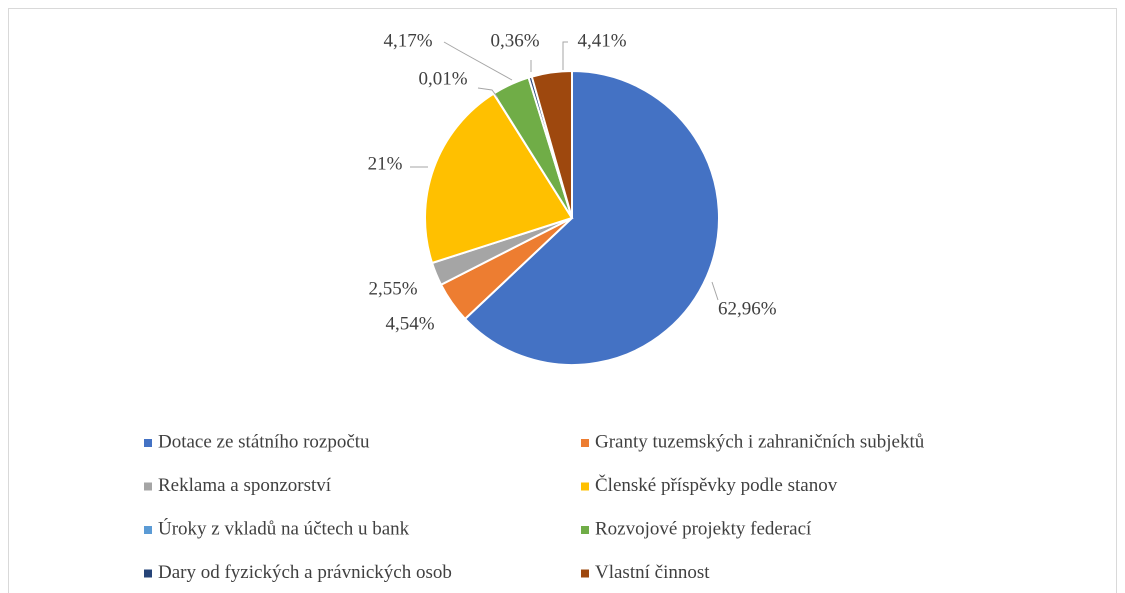 This screenshot has height=593, width=1125. I want to click on legend-label: Reklama a sponzorství, so click(245, 485).